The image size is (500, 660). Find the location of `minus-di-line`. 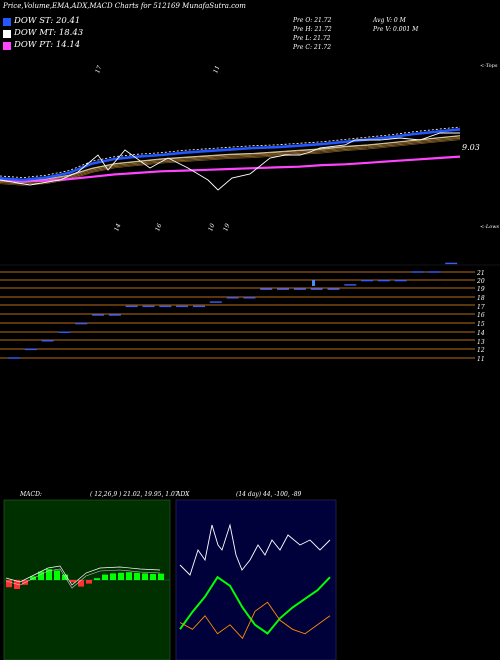

minus-di-line is located at coordinates (255, 549).